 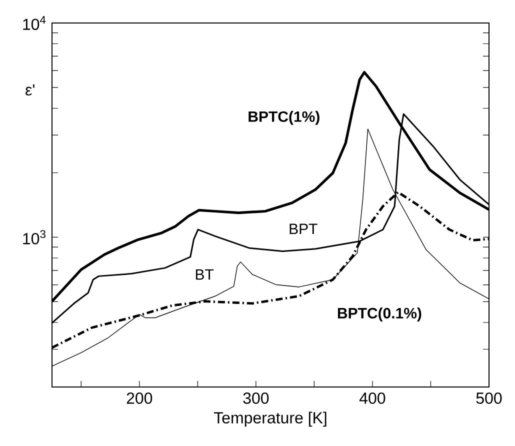 I want to click on y-tick-label: 10$^{4}$, so click(x=34, y=23).